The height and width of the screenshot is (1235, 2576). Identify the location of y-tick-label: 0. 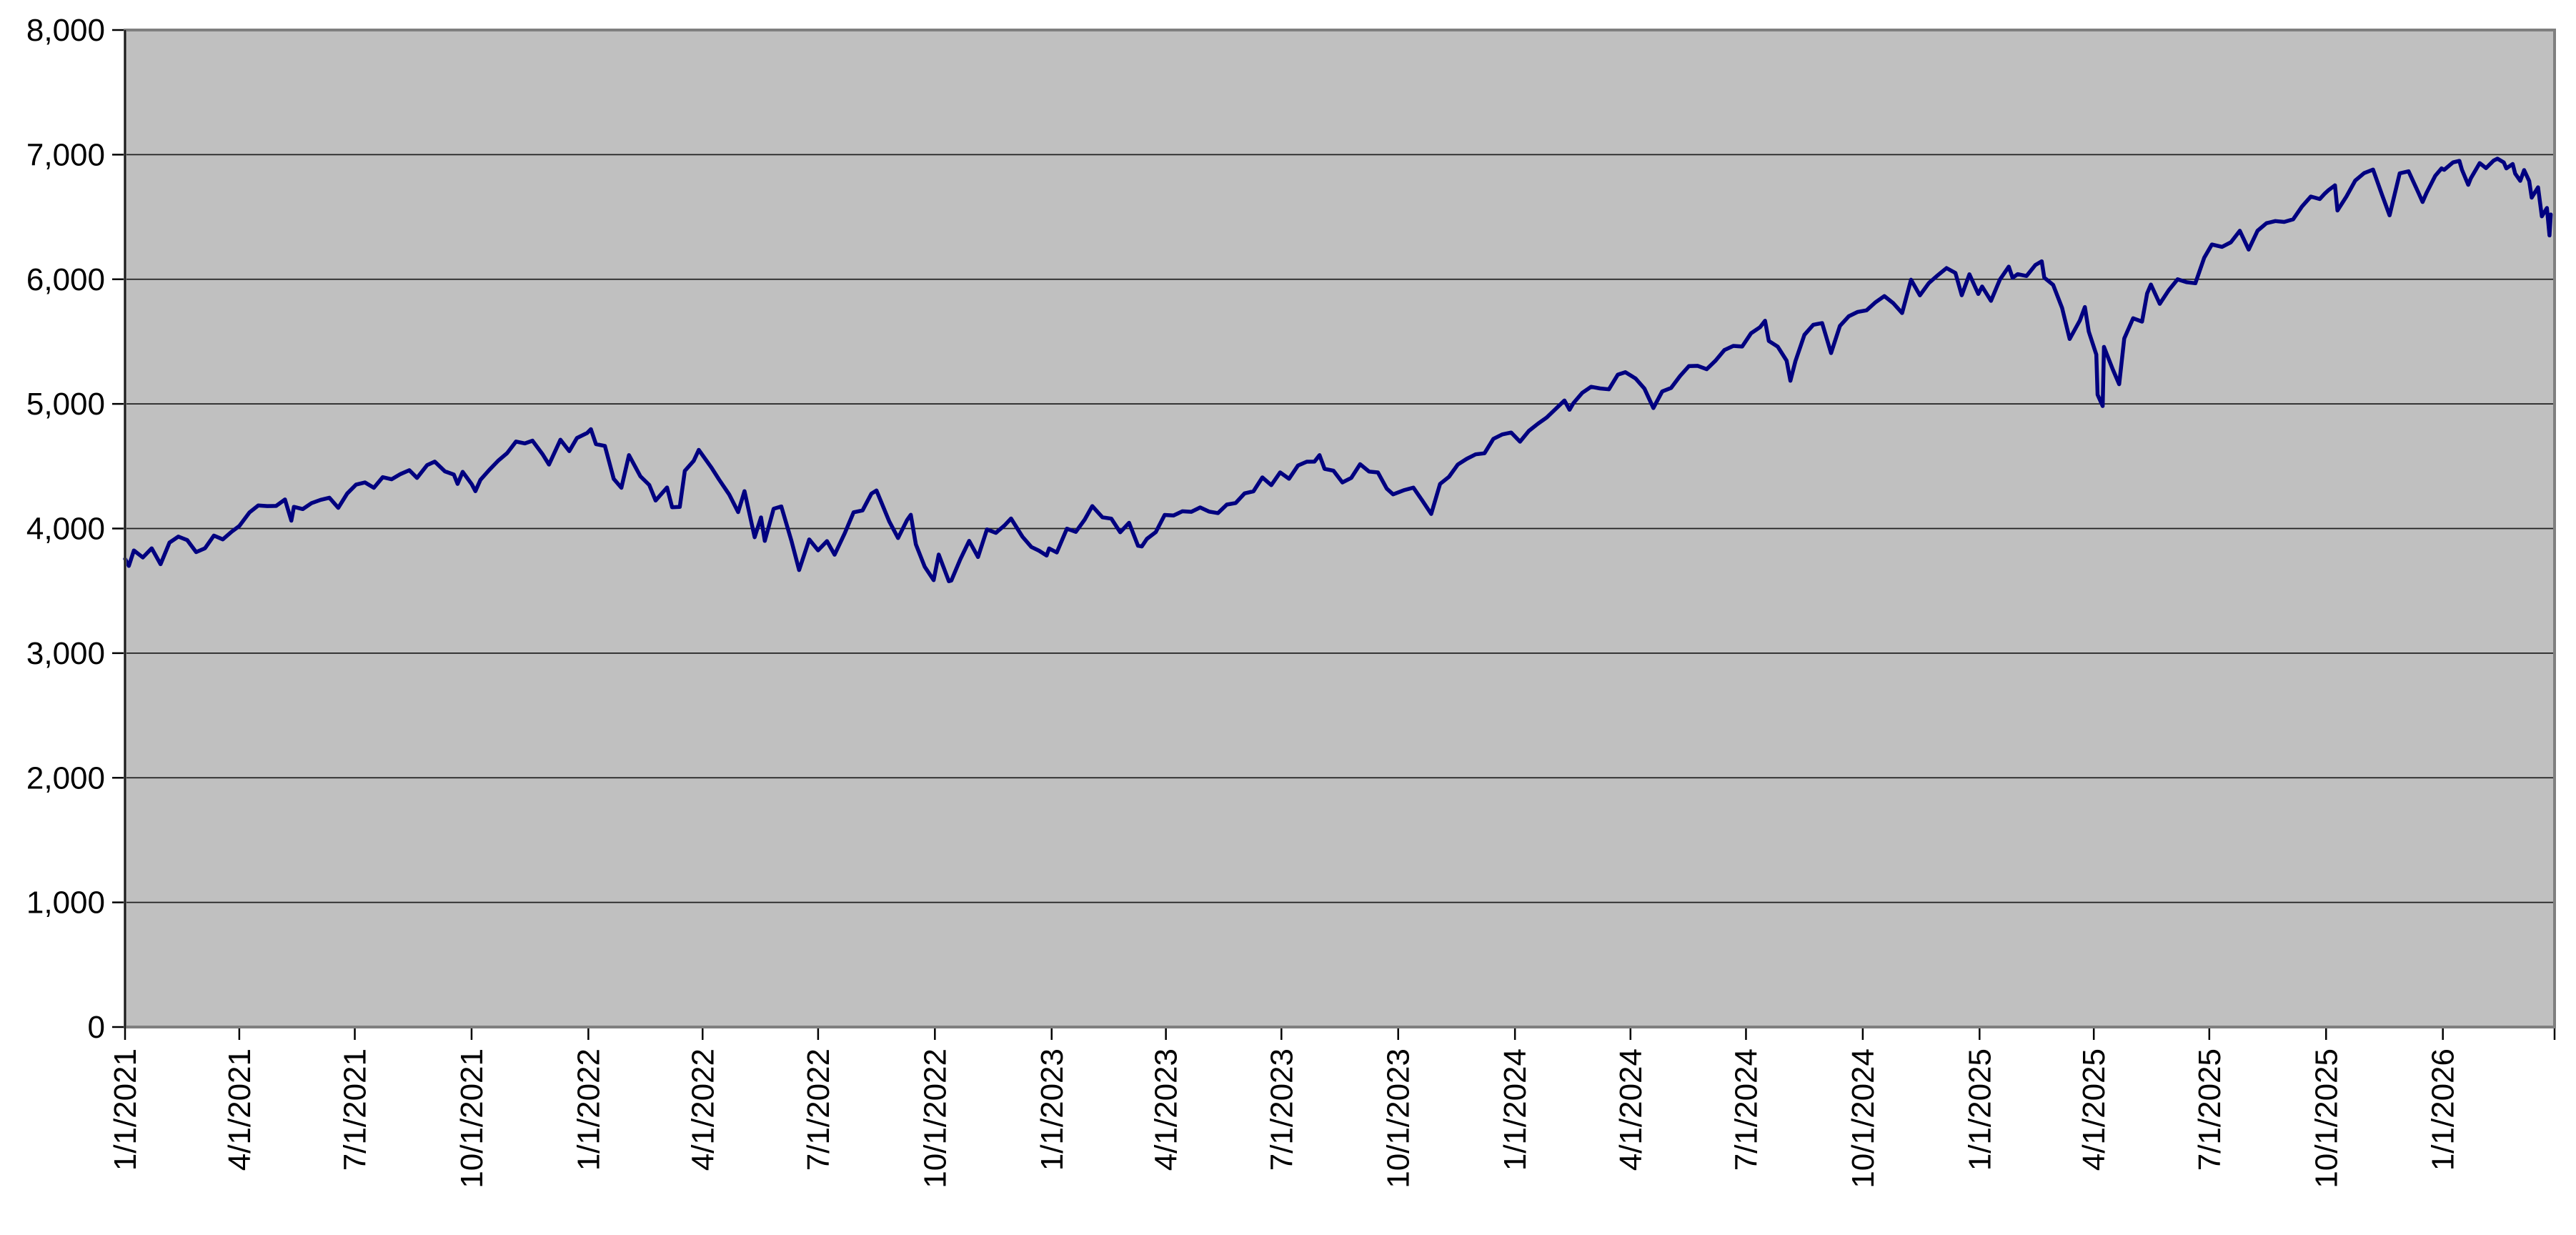
(96, 1027).